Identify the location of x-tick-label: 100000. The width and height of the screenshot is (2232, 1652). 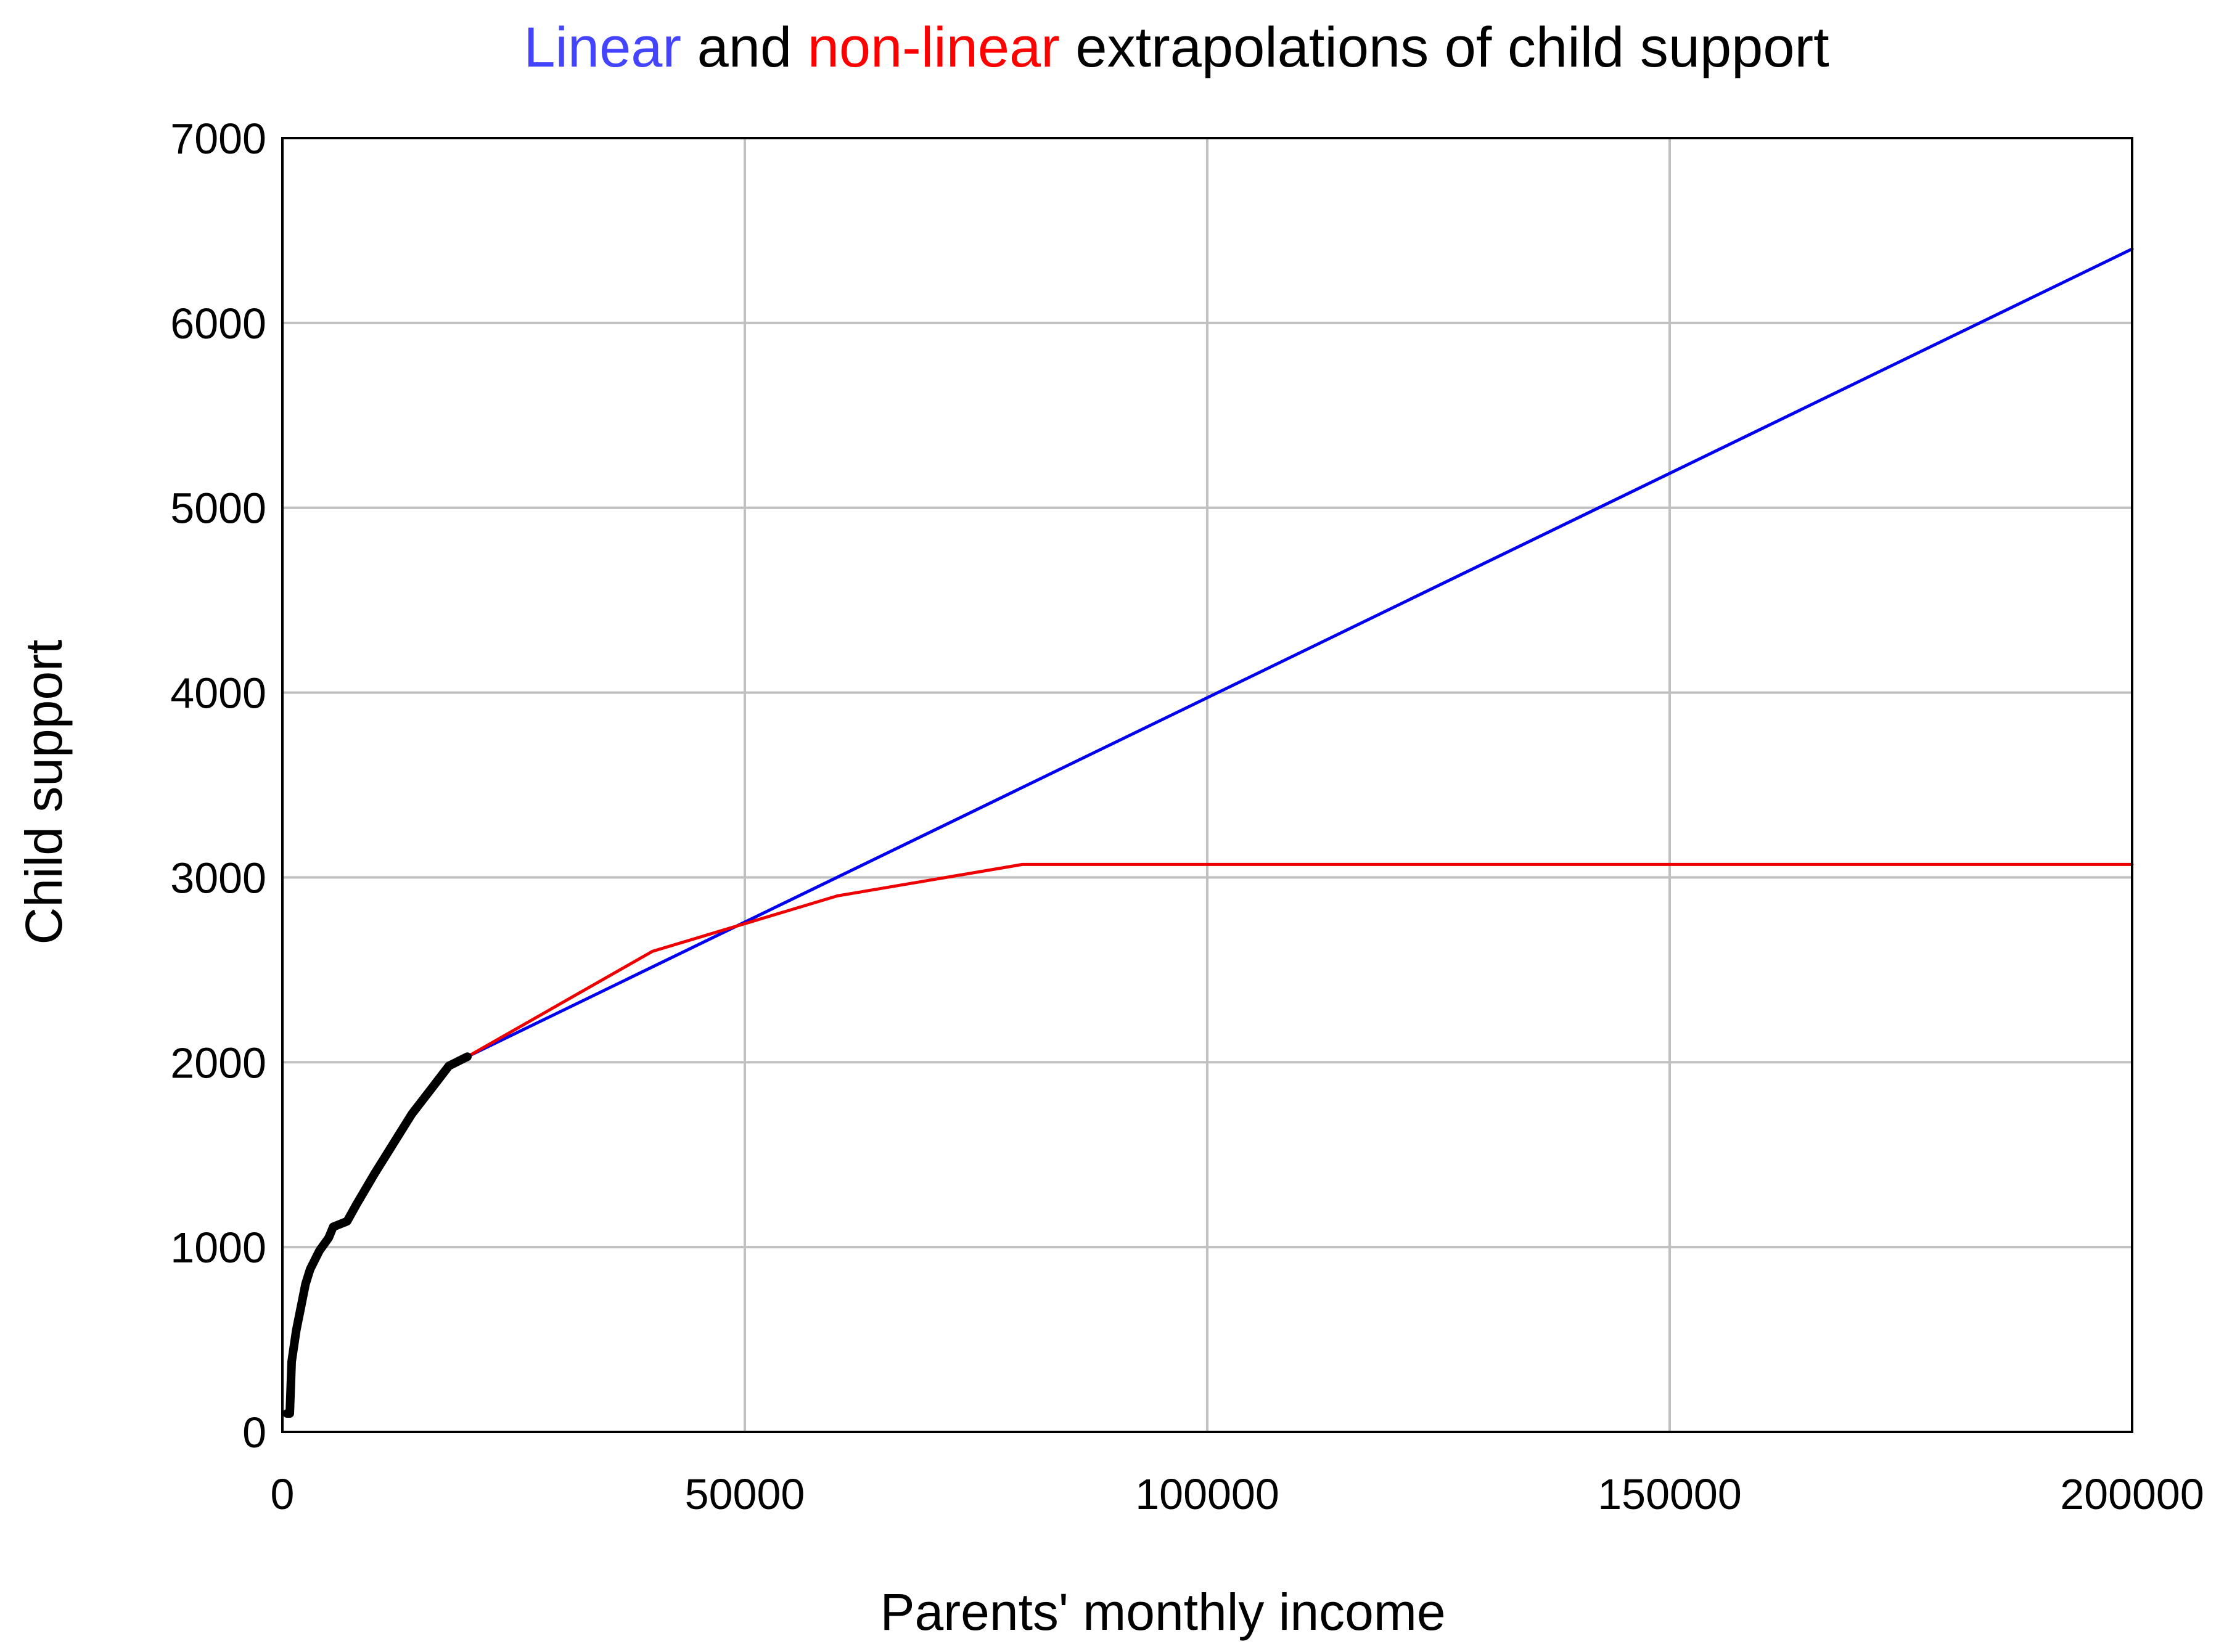
(1207, 1494).